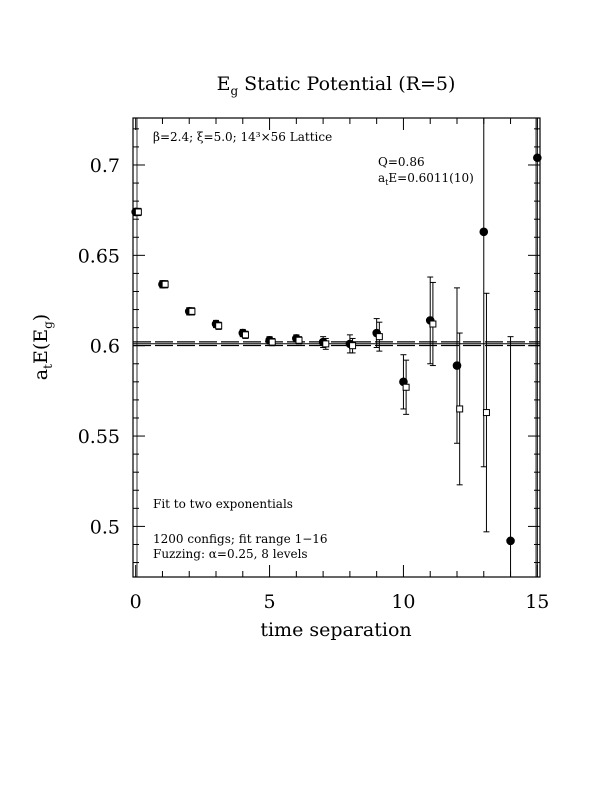 The height and width of the screenshot is (792, 612). Describe the element at coordinates (403, 602) in the screenshot. I see `x-tick-label: 10` at that location.